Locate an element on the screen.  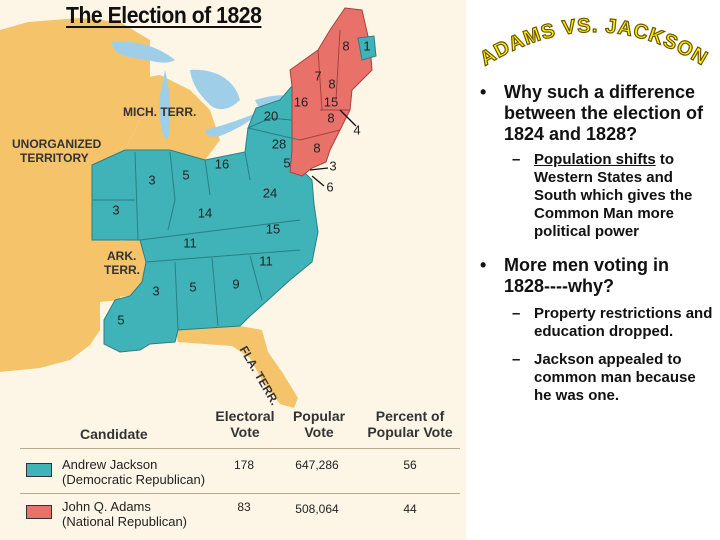
candidate-name: Andrew Jackson is located at coordinates (110, 464).